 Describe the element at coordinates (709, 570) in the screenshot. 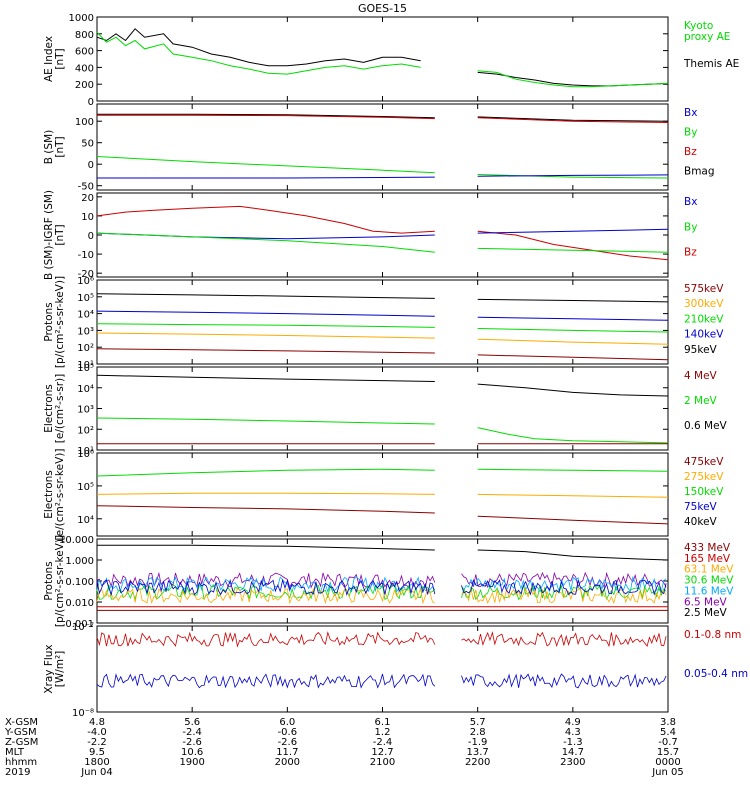

I see `legend-entry: 63.1 MeV` at that location.